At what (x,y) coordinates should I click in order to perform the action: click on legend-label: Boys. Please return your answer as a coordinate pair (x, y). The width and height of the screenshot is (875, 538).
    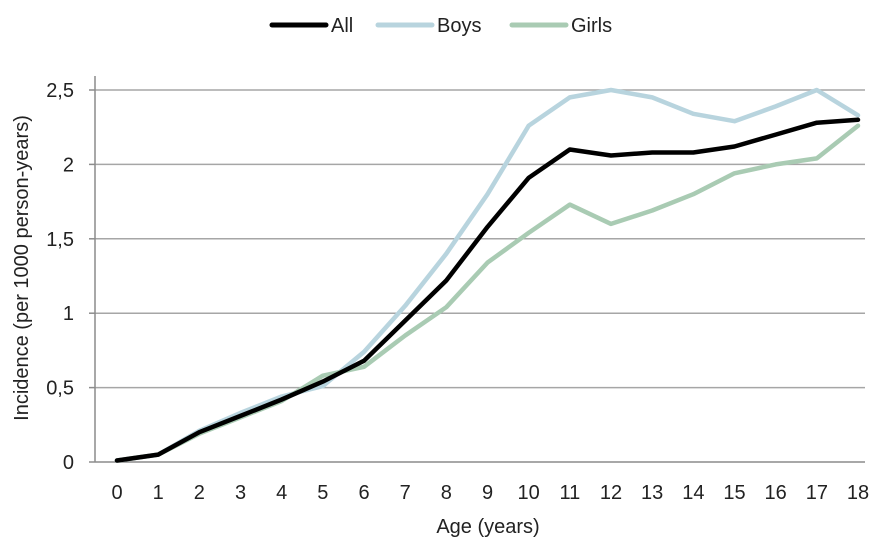
    Looking at the image, I should click on (459, 26).